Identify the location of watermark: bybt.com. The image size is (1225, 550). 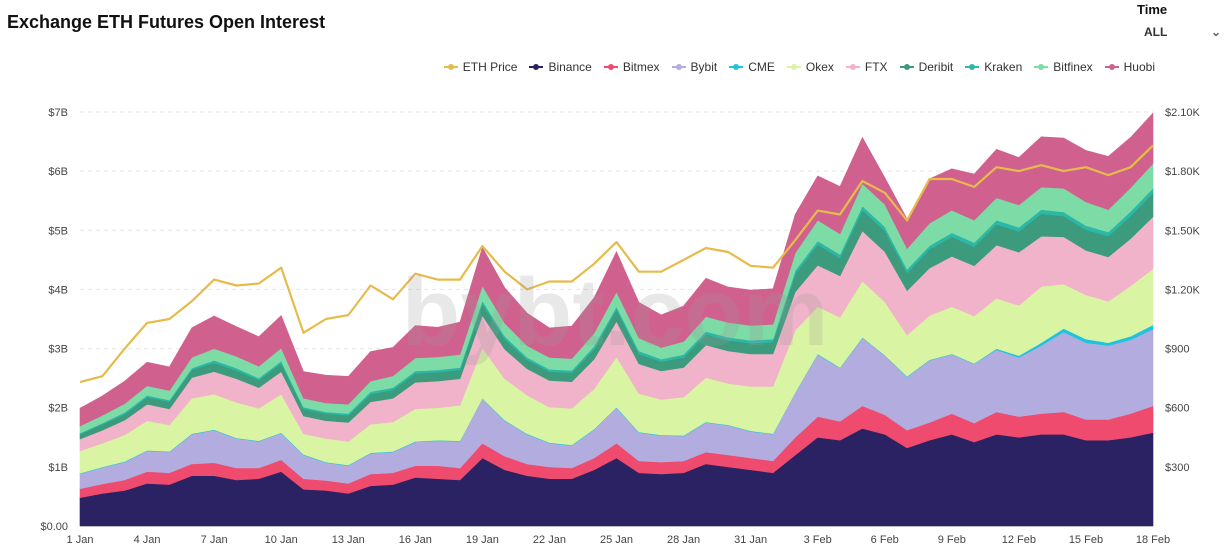
(615, 312).